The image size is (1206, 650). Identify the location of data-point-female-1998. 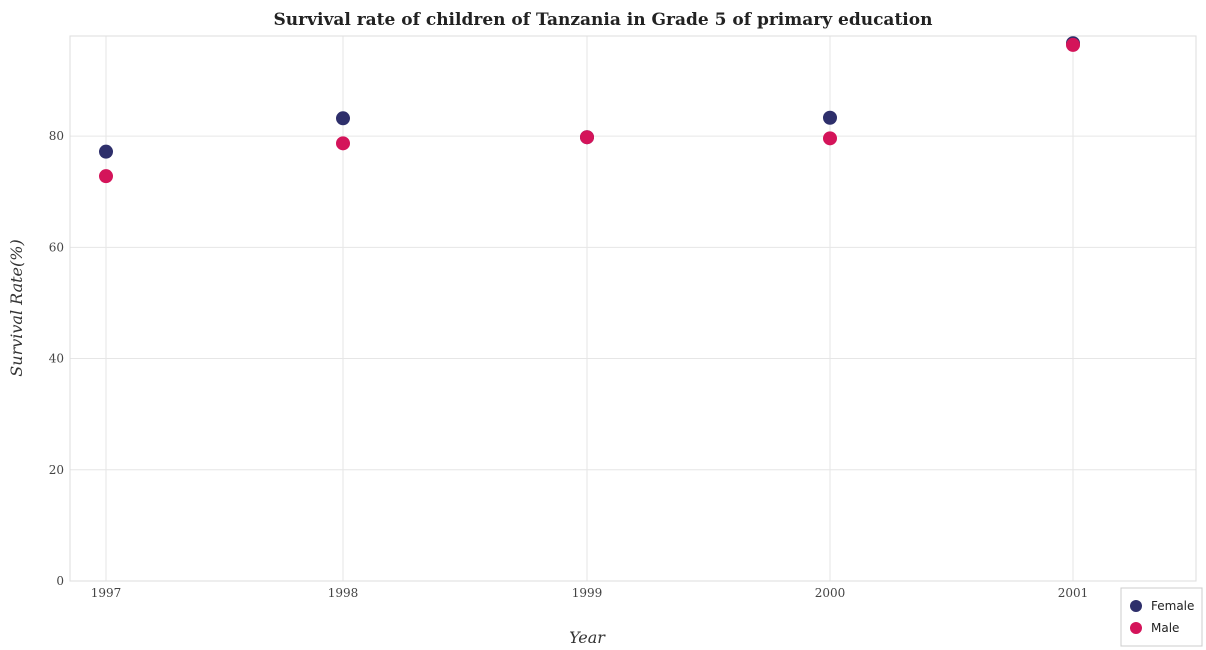
(343, 118).